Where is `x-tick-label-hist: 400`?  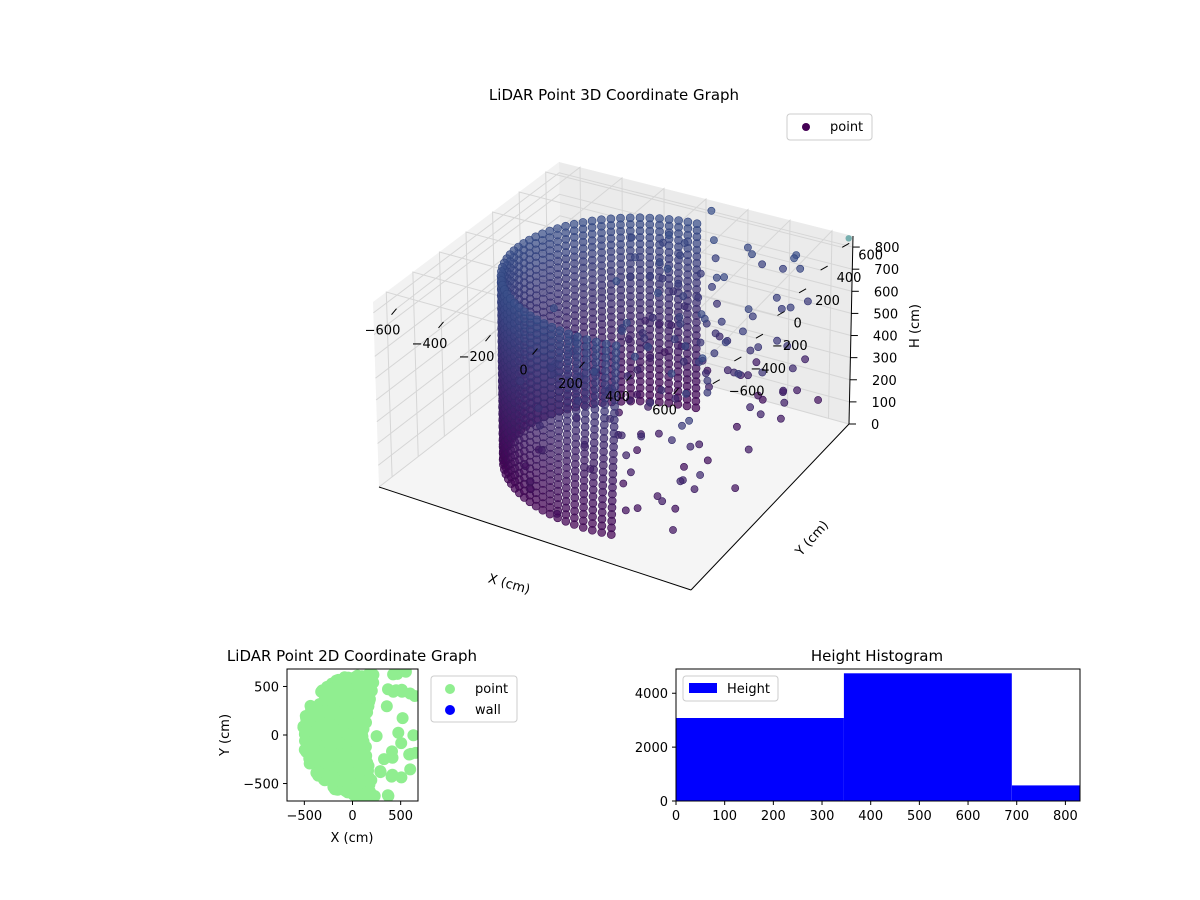 x-tick-label-hist: 400 is located at coordinates (870, 816).